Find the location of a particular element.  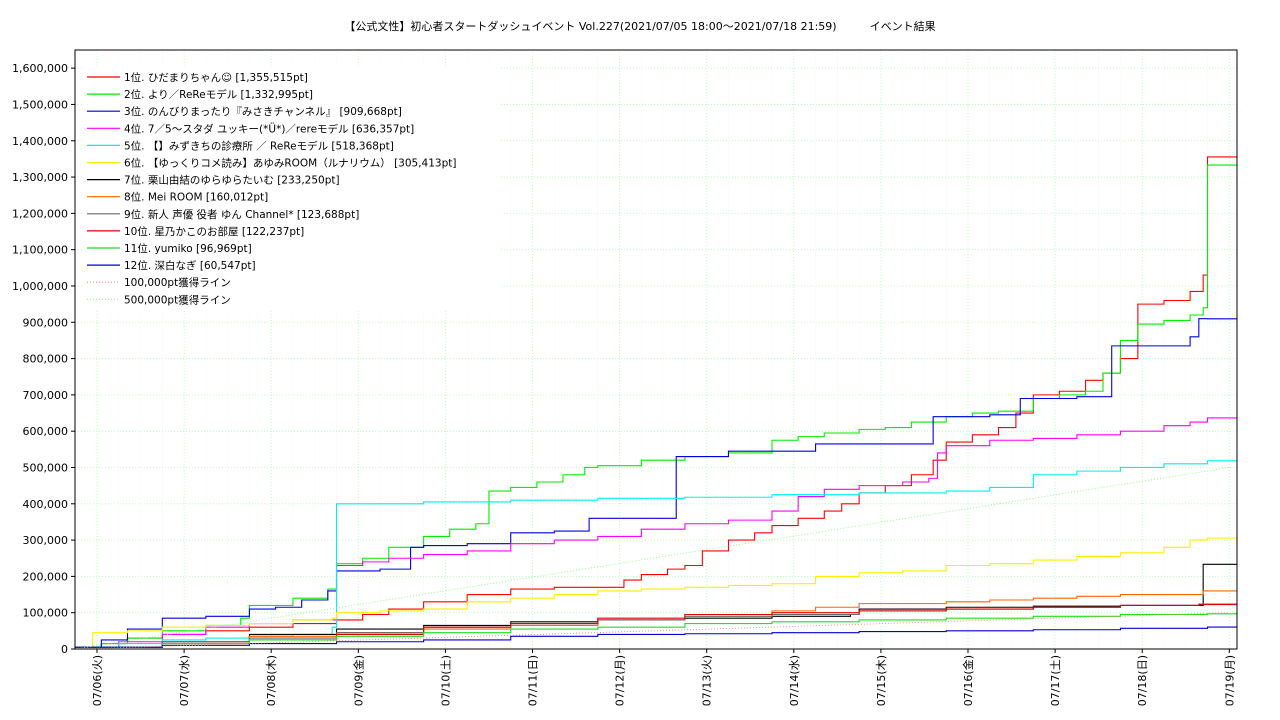

y-tick-label: 1,000,000 is located at coordinates (40, 286).